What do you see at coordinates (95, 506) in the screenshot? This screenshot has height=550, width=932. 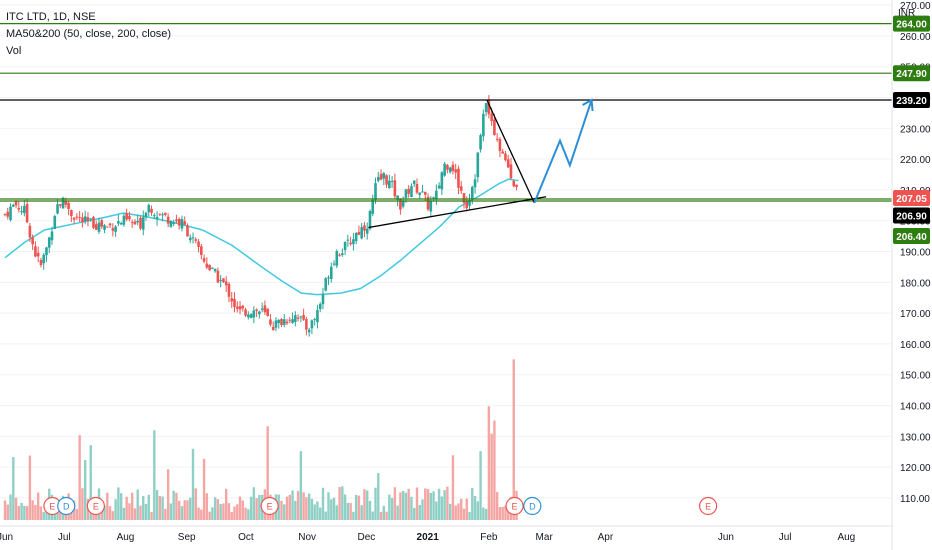 I see `earnings-marker` at bounding box center [95, 506].